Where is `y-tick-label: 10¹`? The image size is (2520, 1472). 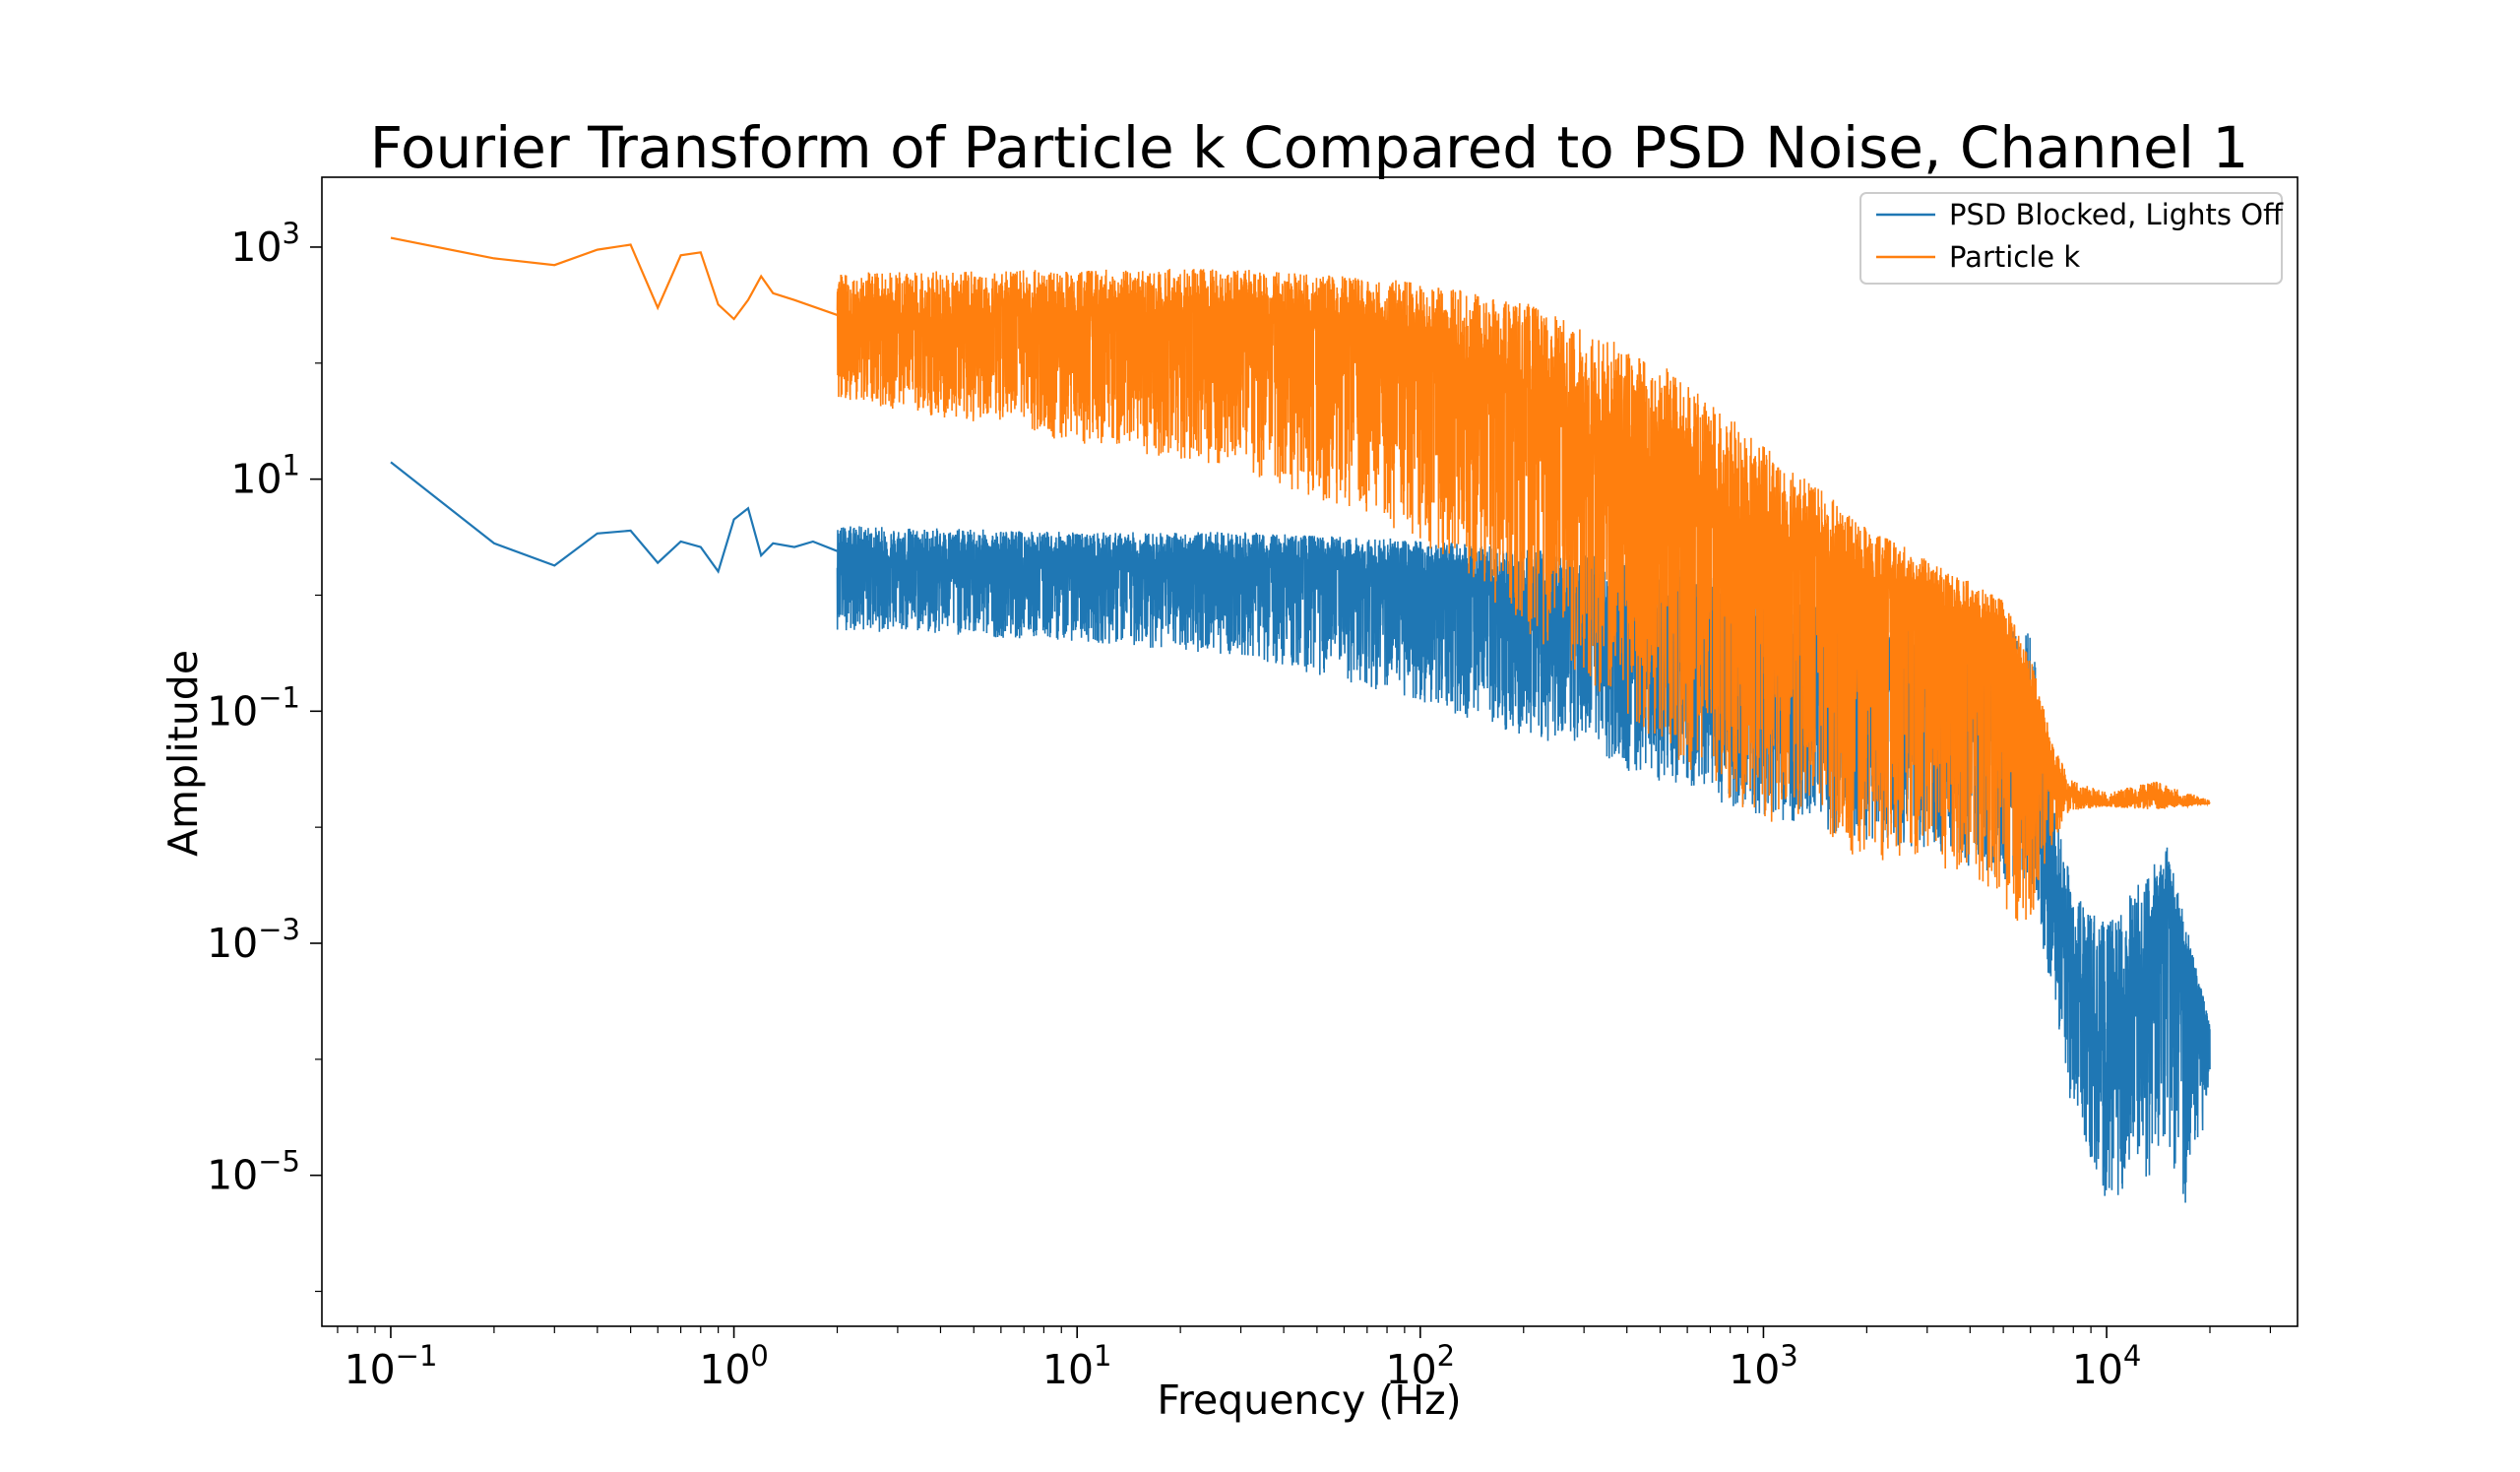 y-tick-label: 10¹ is located at coordinates (265, 476).